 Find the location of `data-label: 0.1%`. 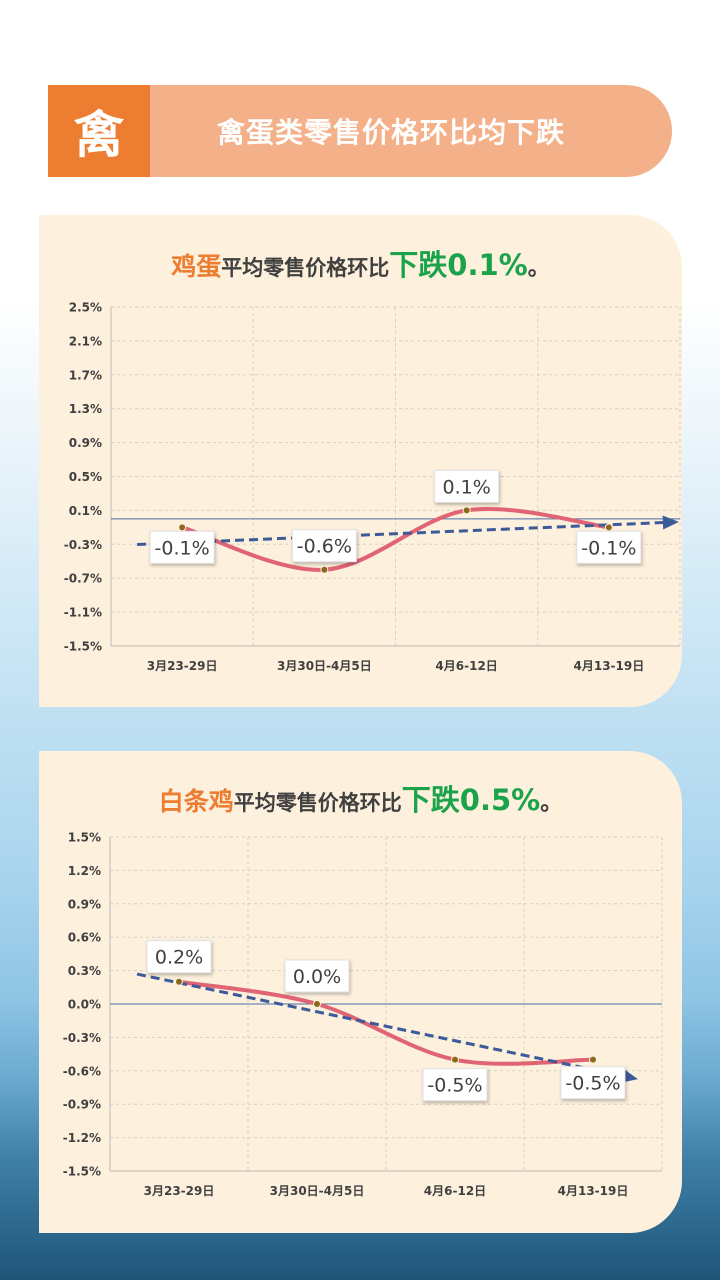

data-label: 0.1% is located at coordinates (466, 487).